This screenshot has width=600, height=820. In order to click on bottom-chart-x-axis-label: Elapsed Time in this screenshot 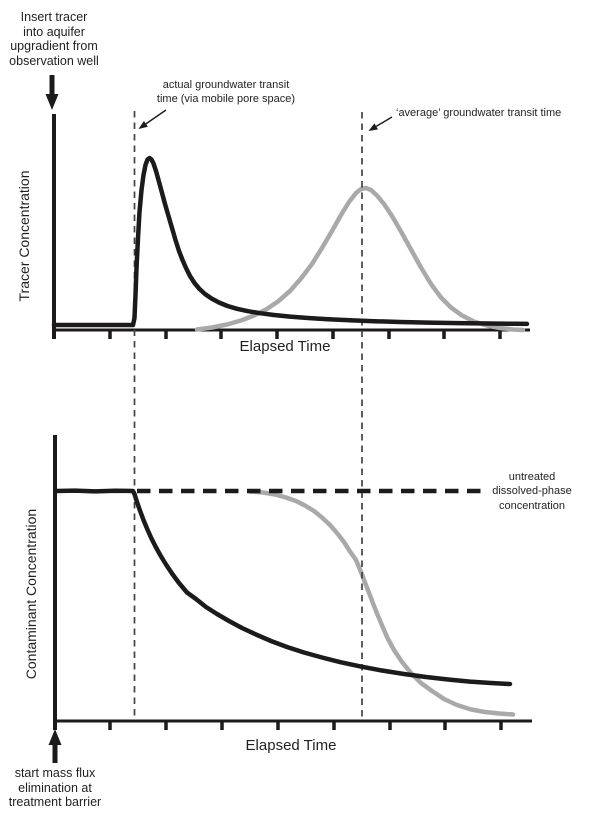, I will do `click(291, 745)`.